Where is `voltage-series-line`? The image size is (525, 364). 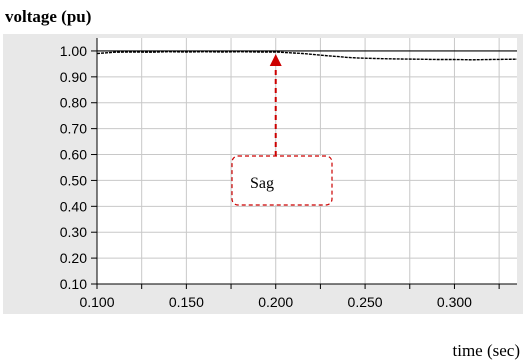
voltage-series-line is located at coordinates (307, 55).